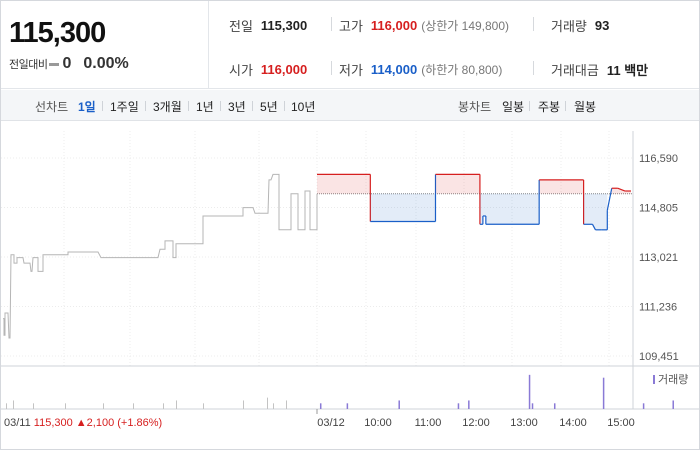 This screenshot has height=450, width=700. What do you see at coordinates (378, 423) in the screenshot?
I see `x-tick-label: 10:00` at bounding box center [378, 423].